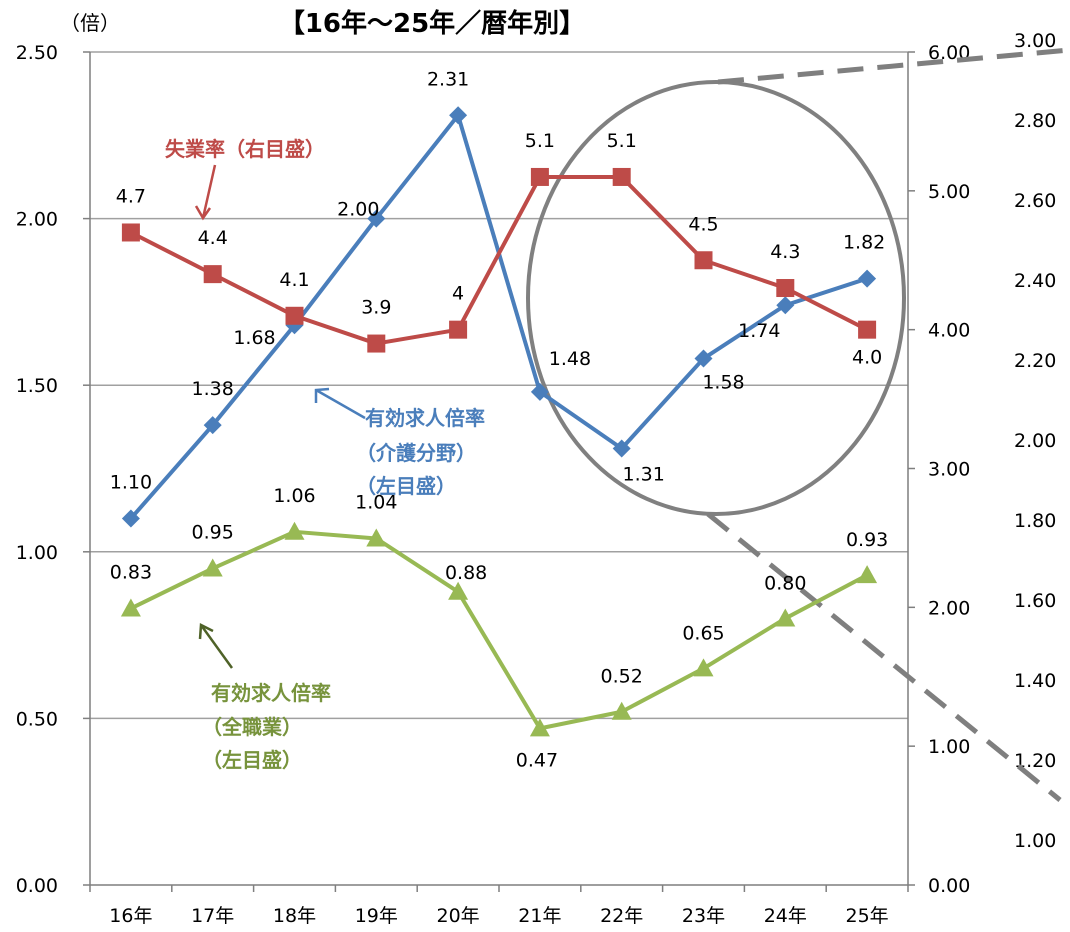  What do you see at coordinates (376, 916) in the screenshot?
I see `x-tick-label: 19年` at bounding box center [376, 916].